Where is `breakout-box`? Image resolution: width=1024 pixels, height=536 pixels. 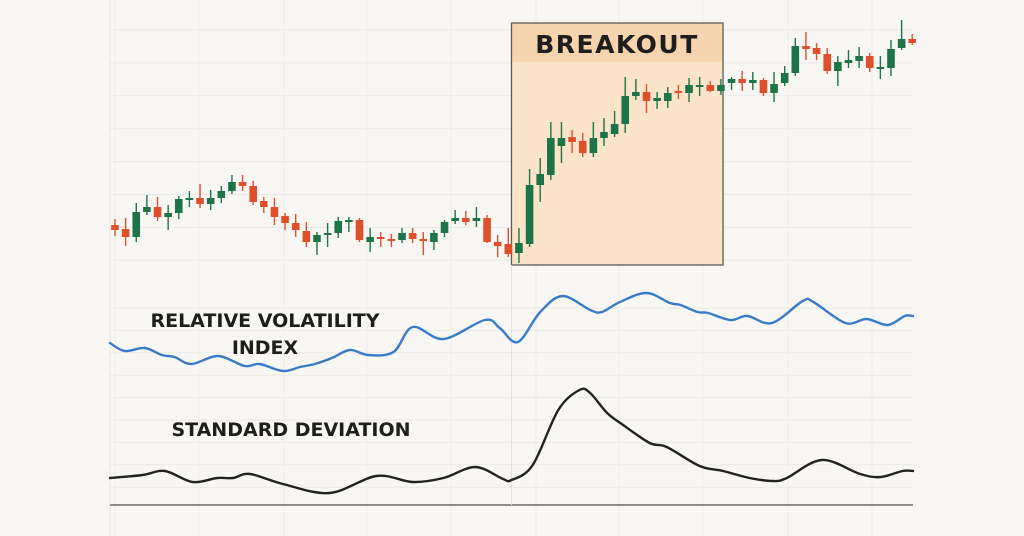 breakout-box is located at coordinates (617, 144).